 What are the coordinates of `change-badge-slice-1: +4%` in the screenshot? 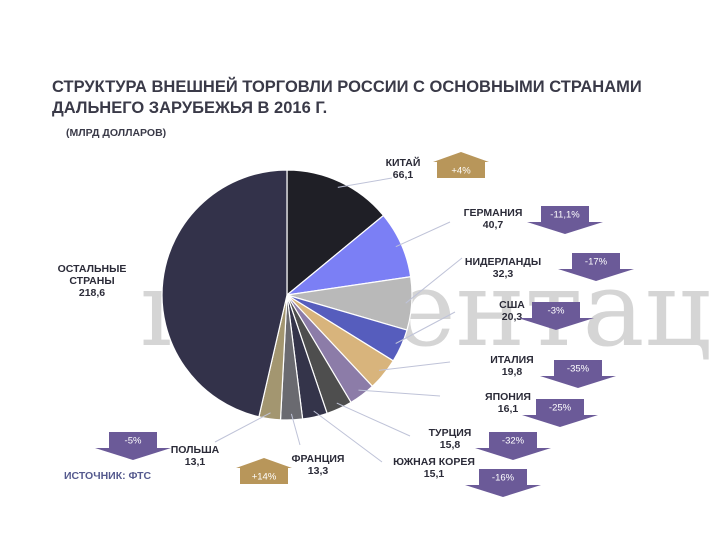 It's located at (461, 165).